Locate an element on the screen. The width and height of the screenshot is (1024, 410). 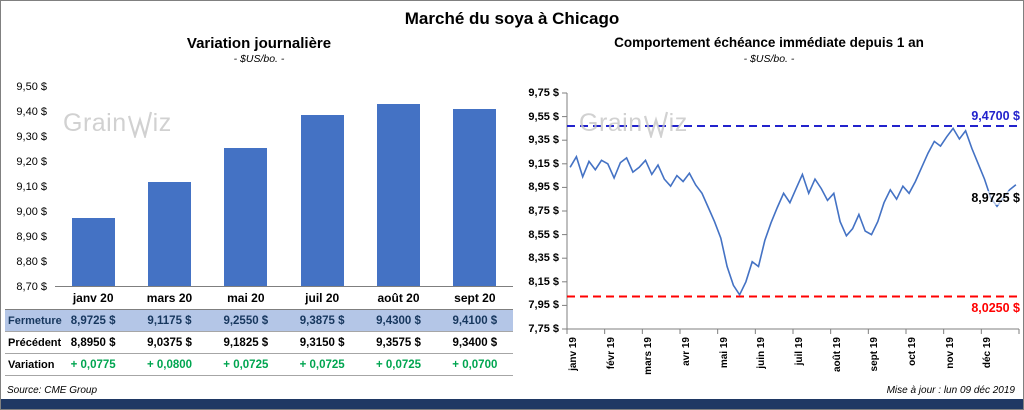
category-label: mai 20 is located at coordinates (246, 298).